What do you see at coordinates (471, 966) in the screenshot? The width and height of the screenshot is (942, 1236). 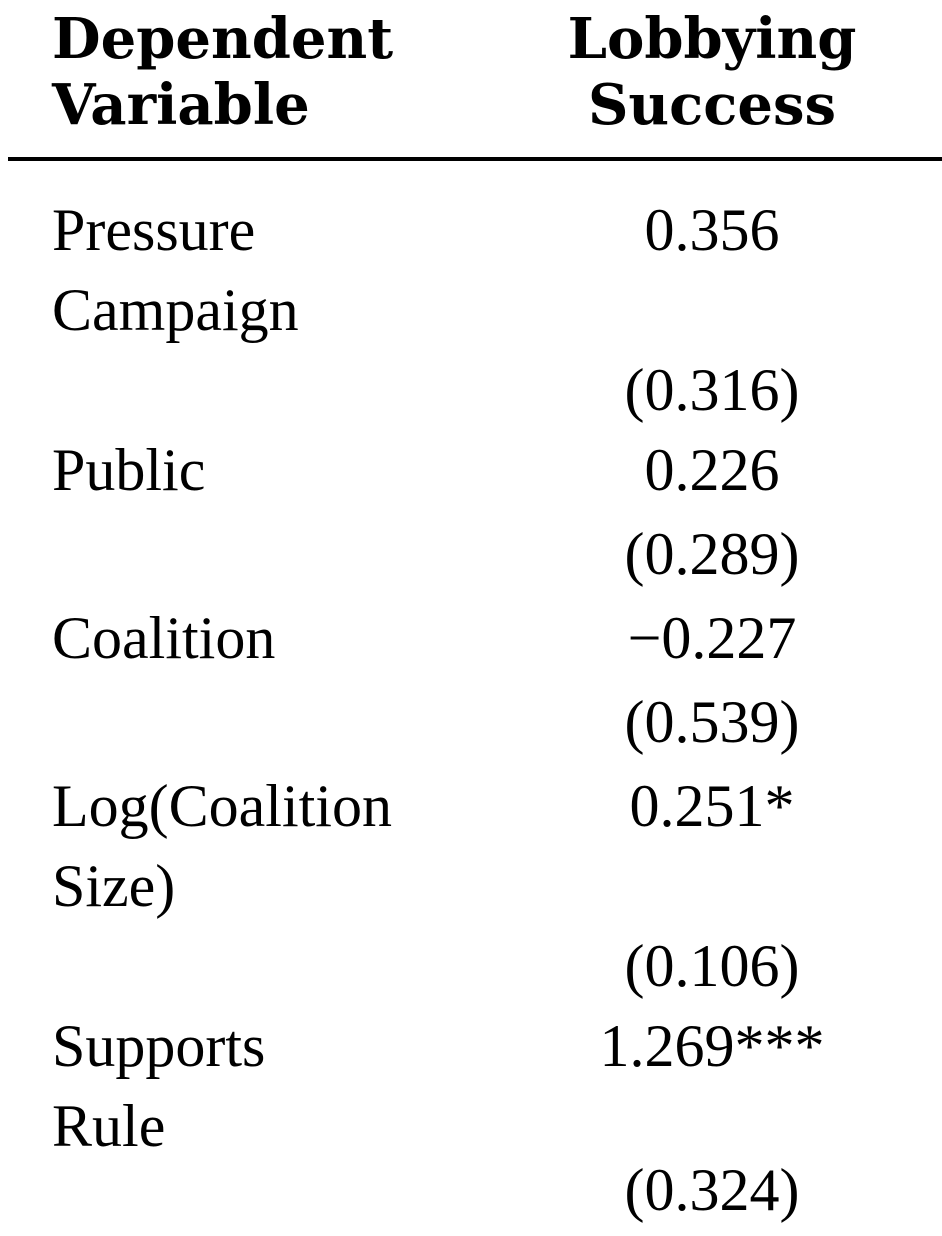 I see `table-row: (0.106)` at bounding box center [471, 966].